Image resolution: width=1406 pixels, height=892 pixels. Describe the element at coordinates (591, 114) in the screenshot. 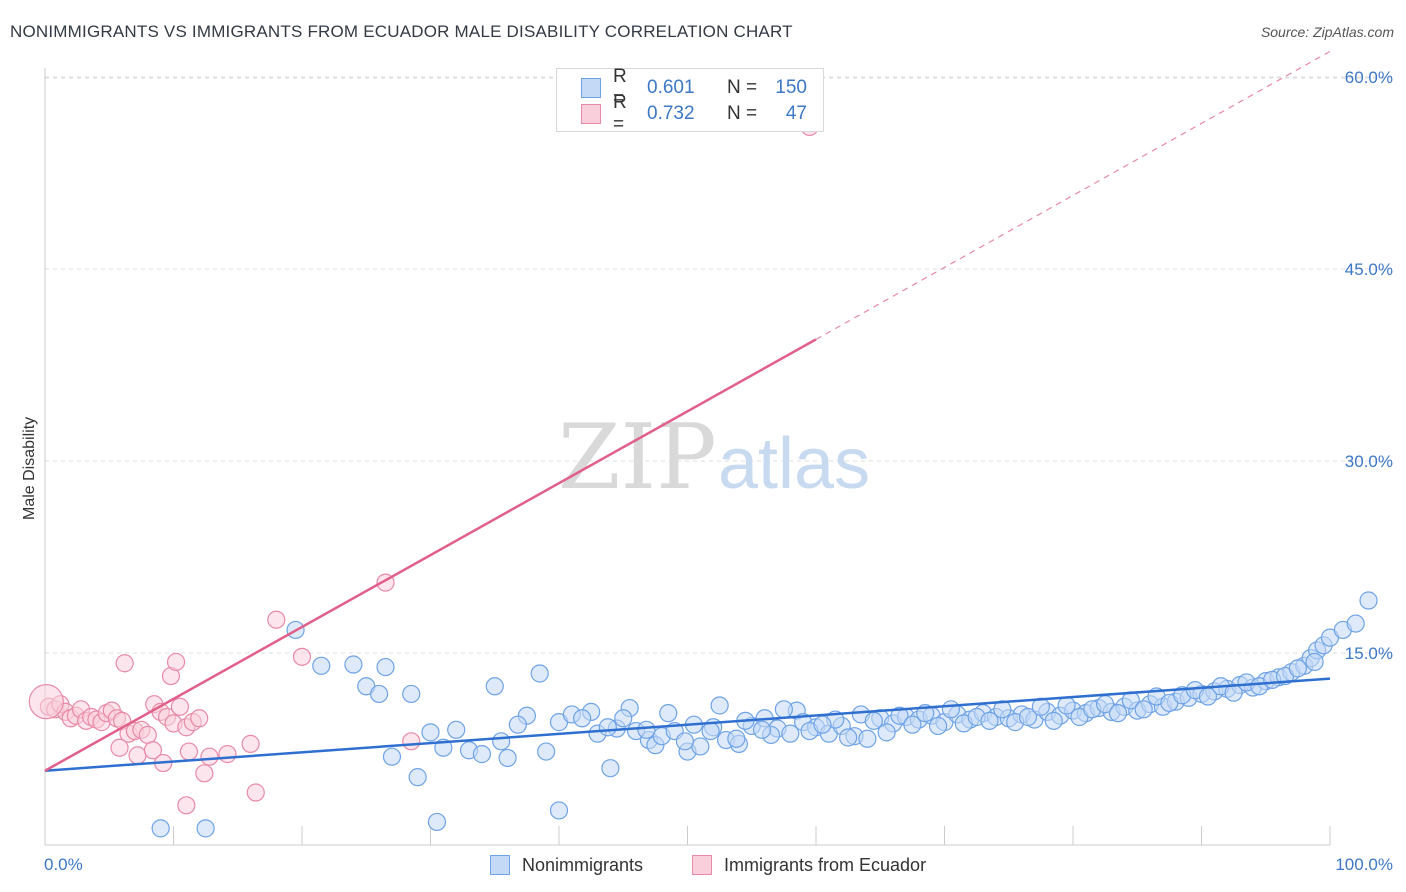

I see `pink-swatch` at that location.